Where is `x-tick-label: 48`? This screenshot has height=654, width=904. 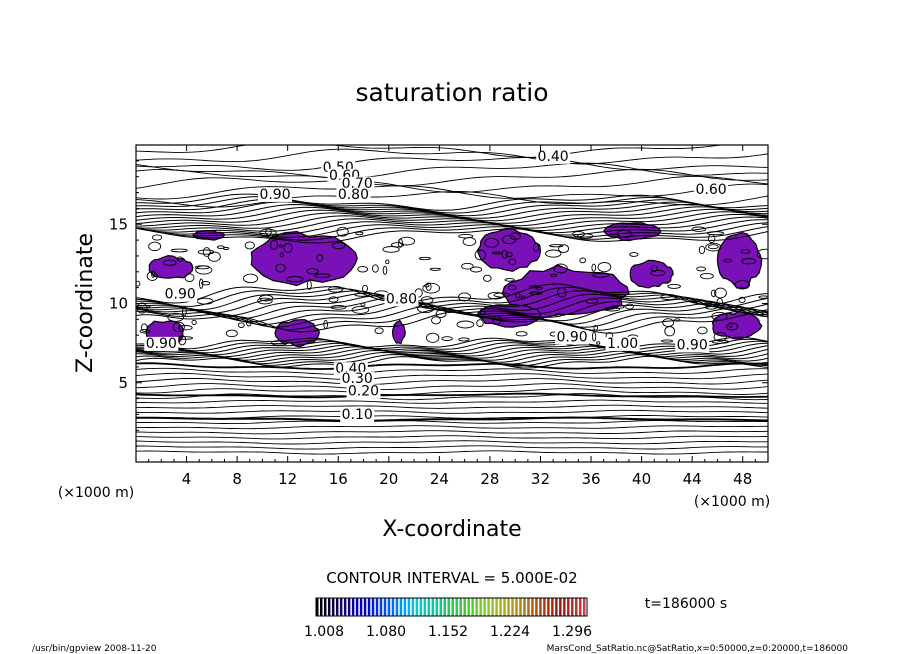
x-tick-label: 48 is located at coordinates (742, 479).